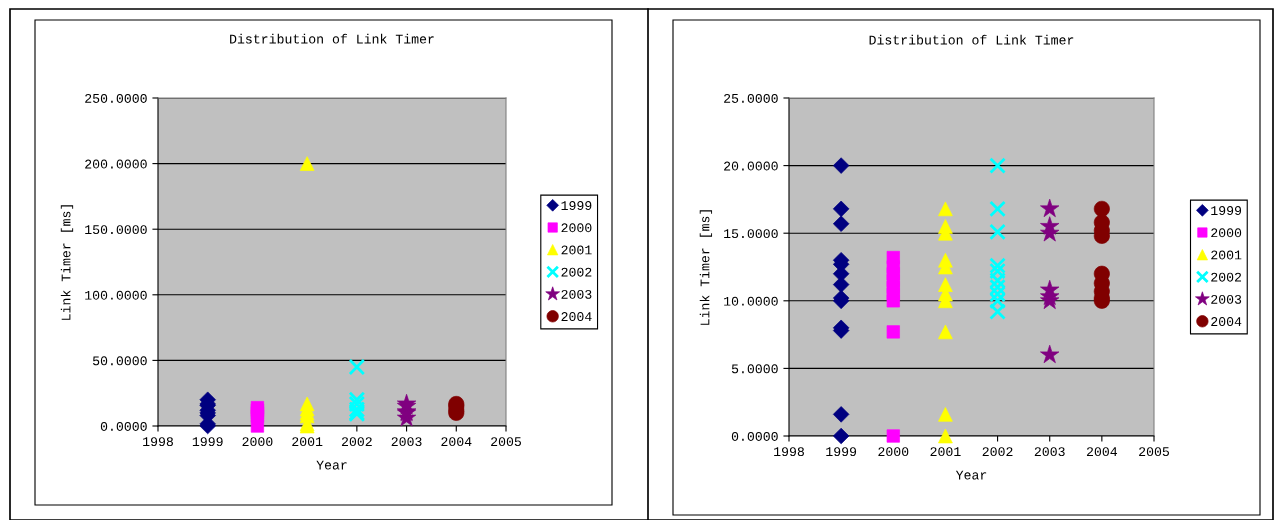 The width and height of the screenshot is (1283, 520). I want to click on y-tick-label: 250.0000, so click(116, 98).